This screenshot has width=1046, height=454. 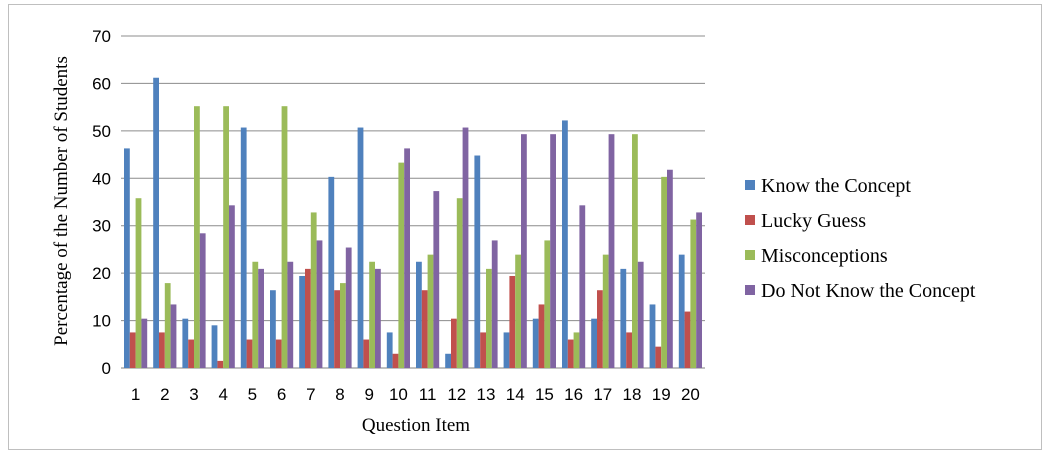 I want to click on bar-lucky-guess-q3, so click(x=191, y=353).